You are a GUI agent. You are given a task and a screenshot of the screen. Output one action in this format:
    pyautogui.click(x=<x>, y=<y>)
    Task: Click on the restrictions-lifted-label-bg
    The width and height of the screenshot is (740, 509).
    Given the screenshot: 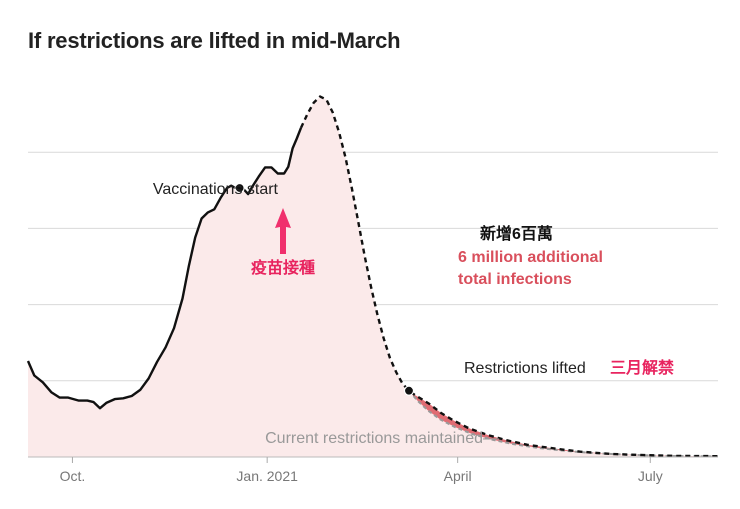 What is the action you would take?
    pyautogui.click(x=577, y=367)
    